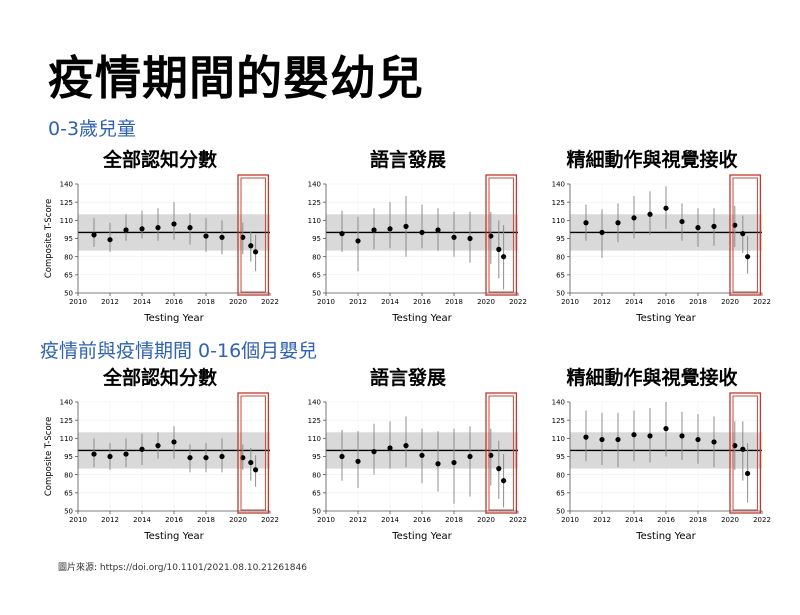  I want to click on section-label-0-3-years: 0-3歲兒童, so click(92, 129).